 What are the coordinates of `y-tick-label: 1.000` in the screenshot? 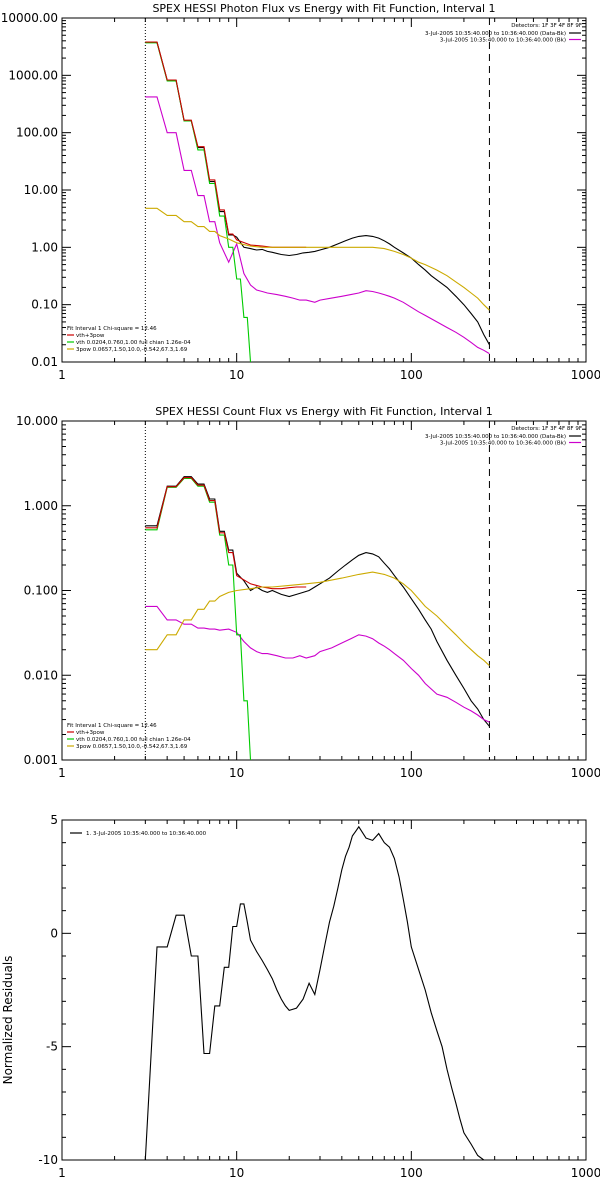 It's located at (41, 506).